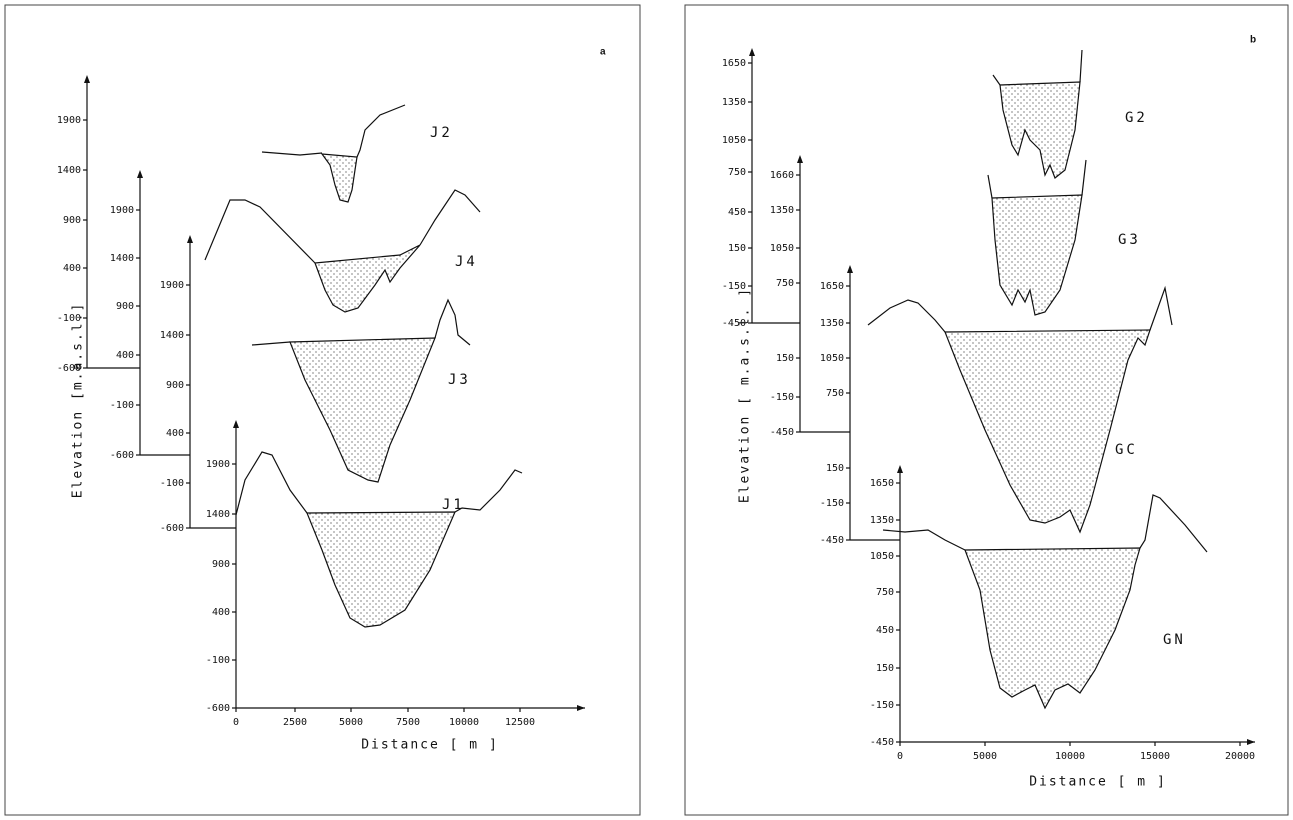 This screenshot has width=1293, height=820. Describe the element at coordinates (466, 262) in the screenshot. I see `profile-name: J4` at that location.